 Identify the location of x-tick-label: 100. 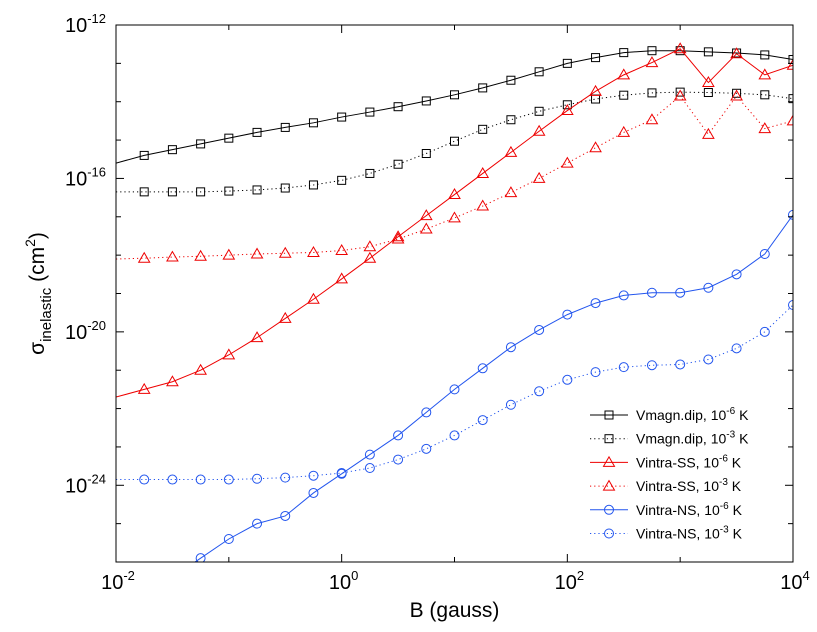
(343, 581).